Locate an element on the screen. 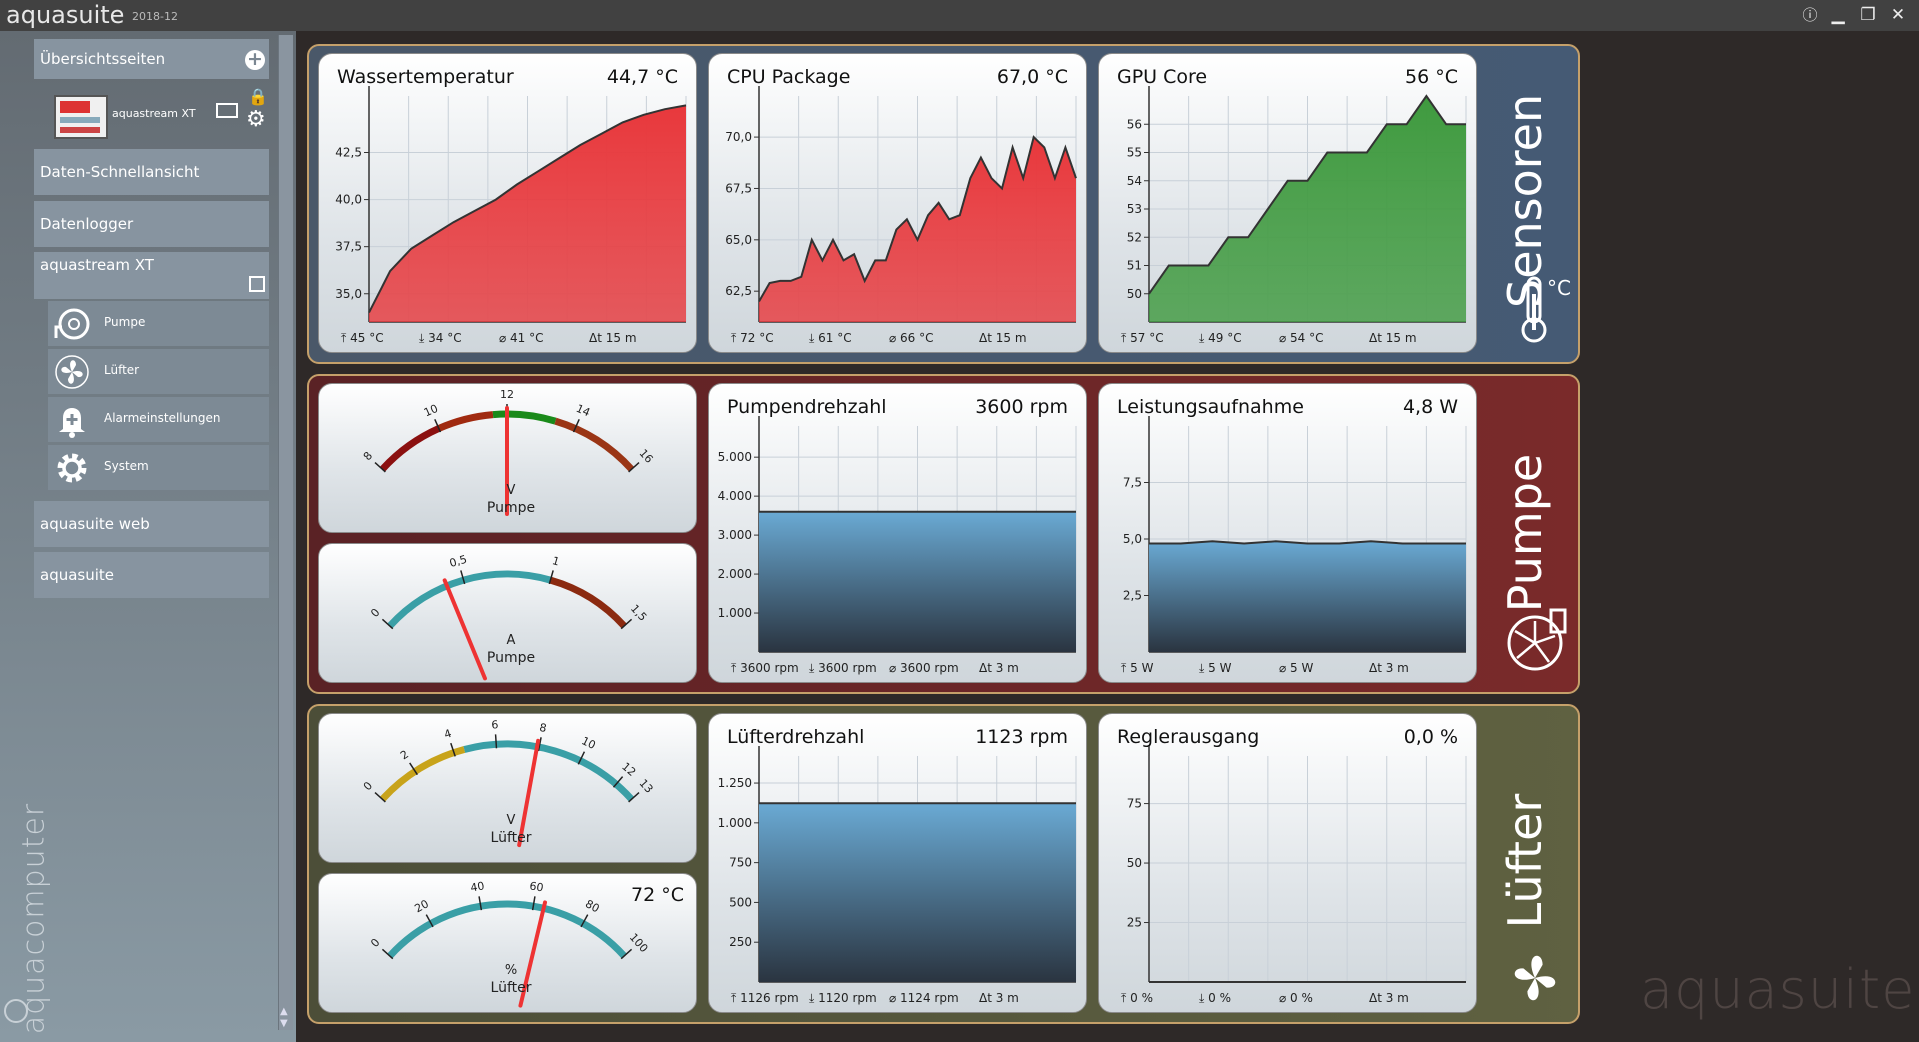  sidebar-item-alarms: Alarmeinstellungen is located at coordinates (158, 419).